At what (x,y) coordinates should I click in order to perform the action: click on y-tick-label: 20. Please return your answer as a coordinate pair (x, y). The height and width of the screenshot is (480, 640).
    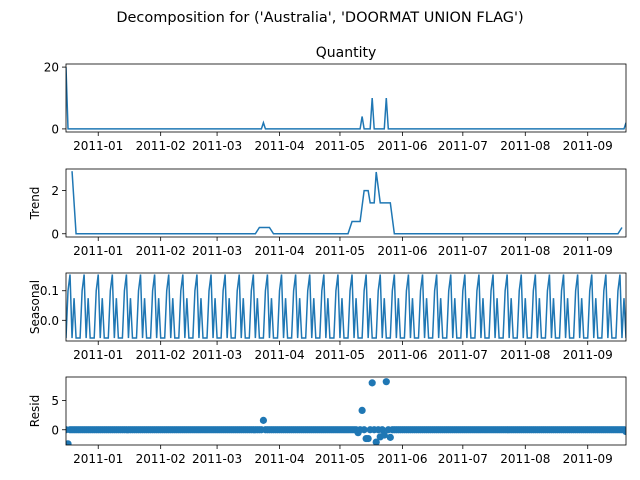
    Looking at the image, I should click on (51, 68).